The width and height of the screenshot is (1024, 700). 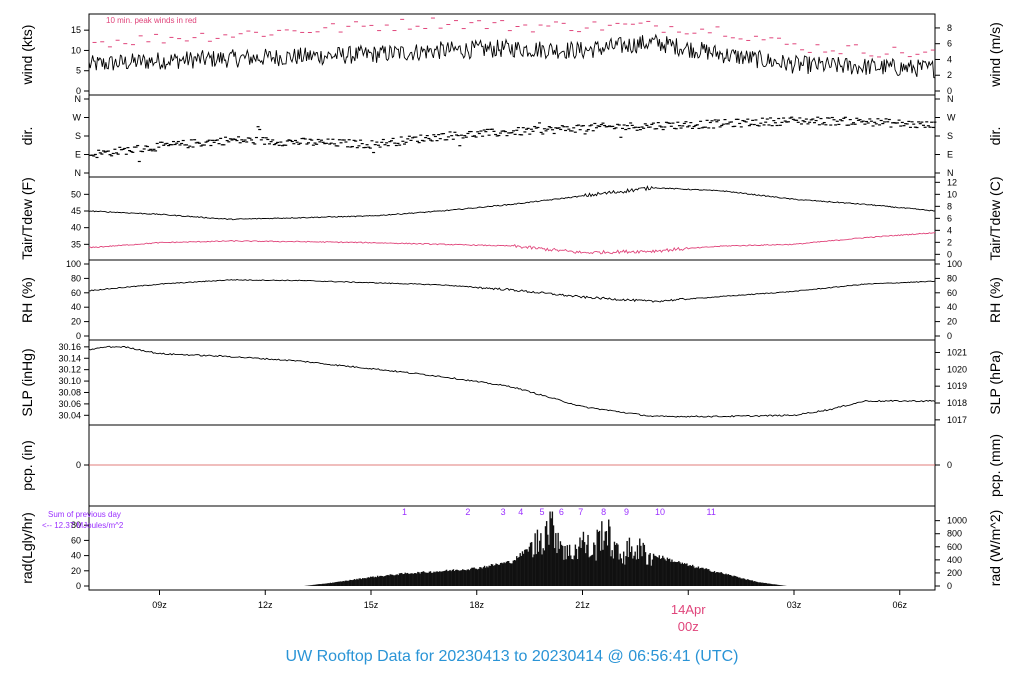 I want to click on date-label: 14Apr, so click(x=688, y=609).